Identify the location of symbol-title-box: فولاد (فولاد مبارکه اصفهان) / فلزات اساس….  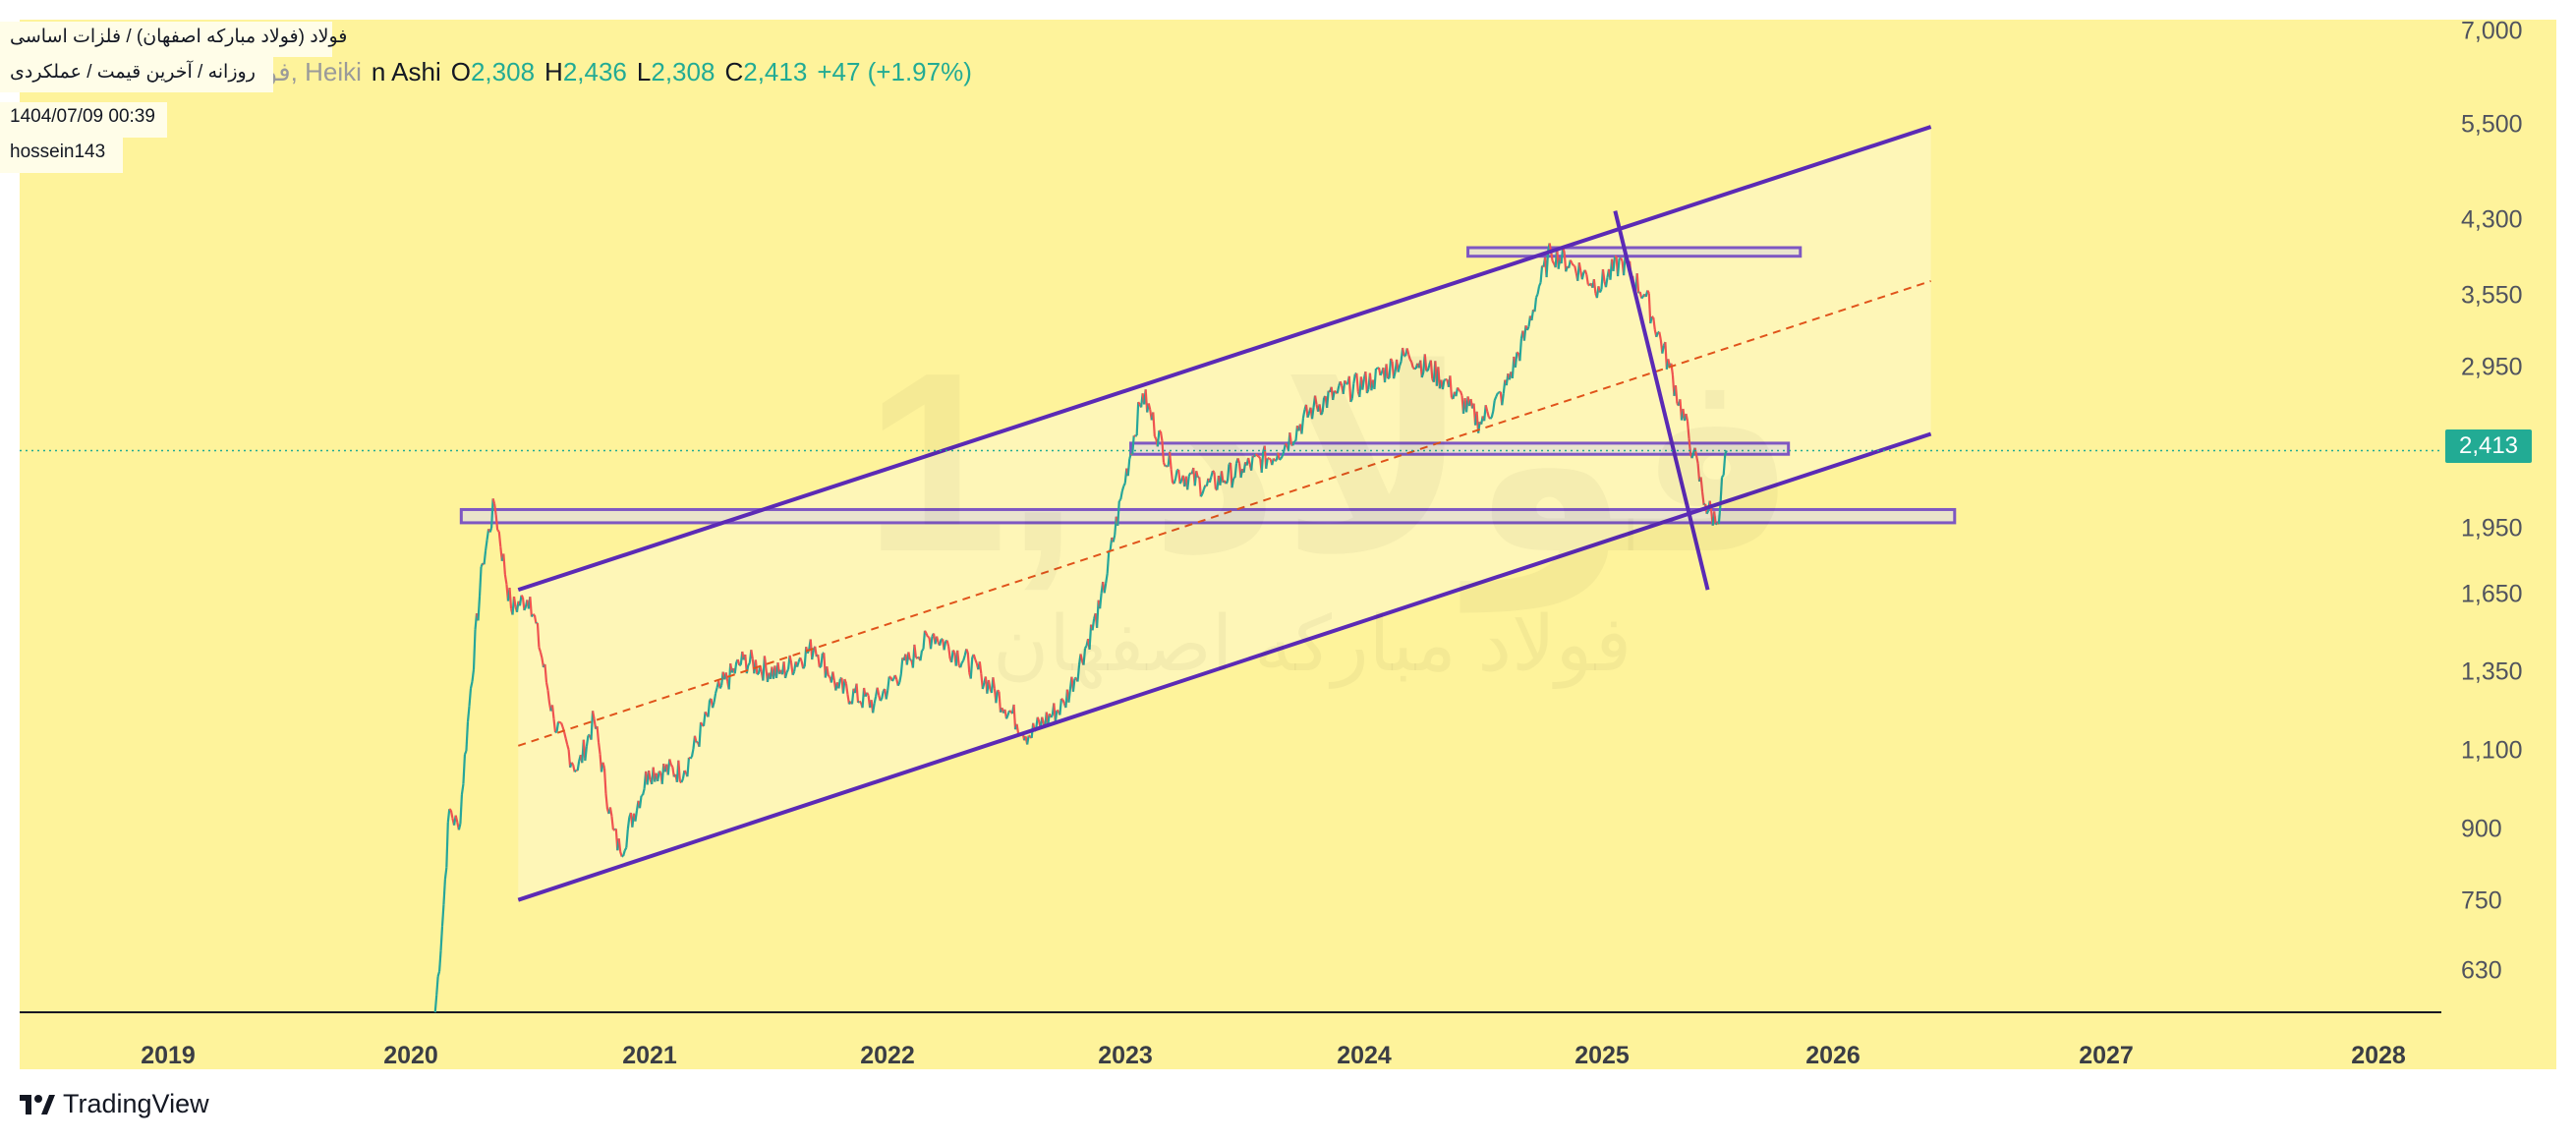
(174, 39).